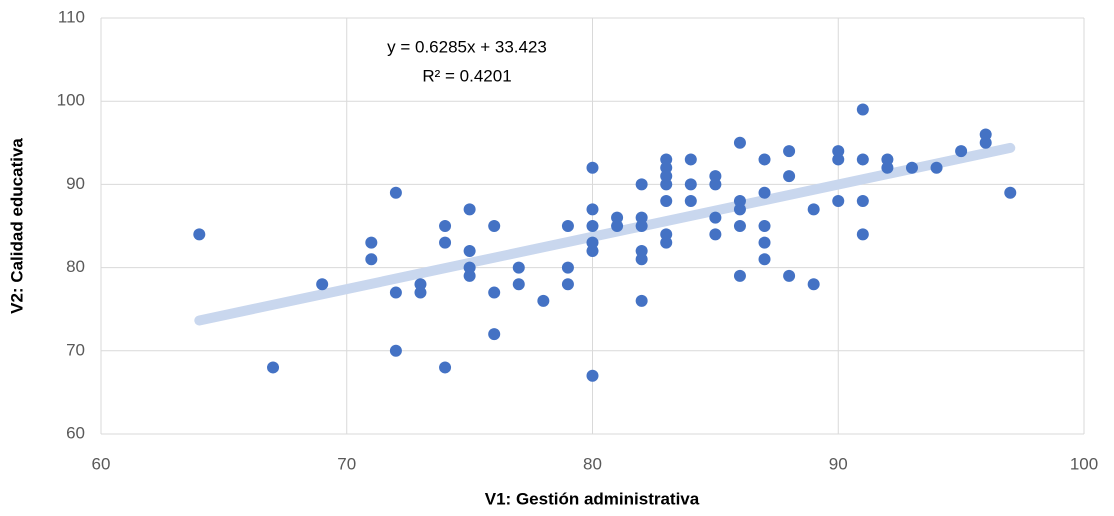 The image size is (1114, 516). What do you see at coordinates (75, 266) in the screenshot?
I see `y-tick-label: 80` at bounding box center [75, 266].